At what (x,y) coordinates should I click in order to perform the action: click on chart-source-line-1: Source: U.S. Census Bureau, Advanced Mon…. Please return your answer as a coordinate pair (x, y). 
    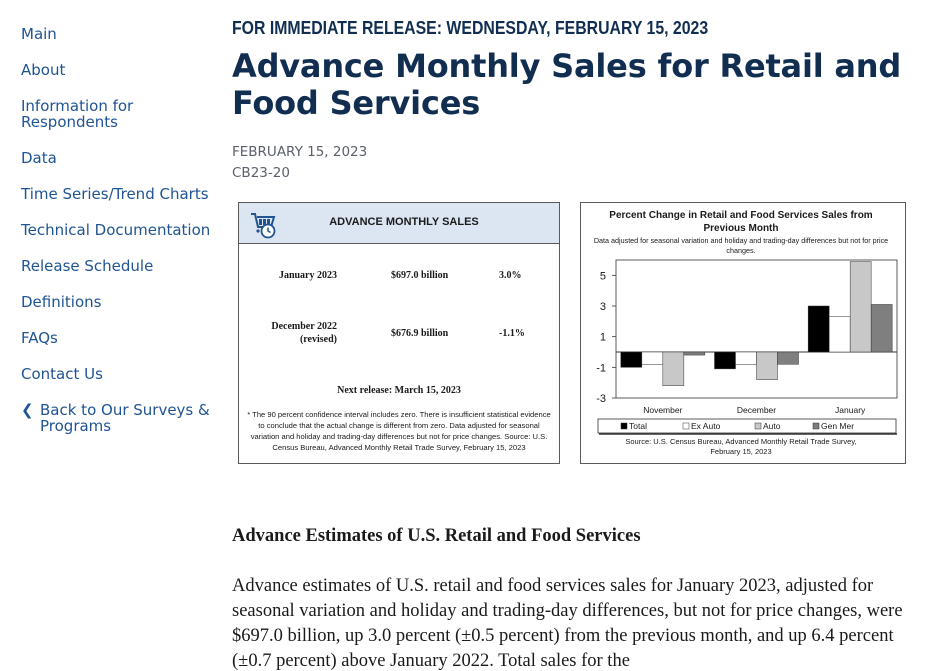
    Looking at the image, I should click on (740, 441).